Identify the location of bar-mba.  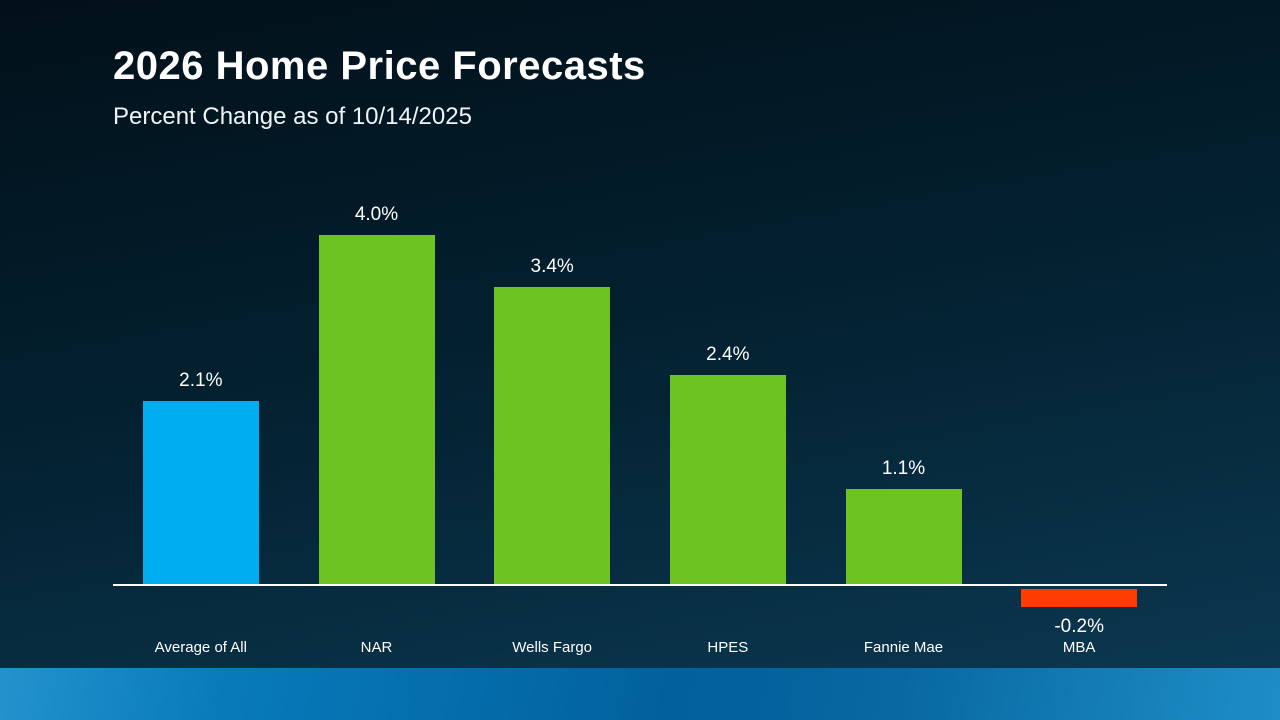
(1079, 598).